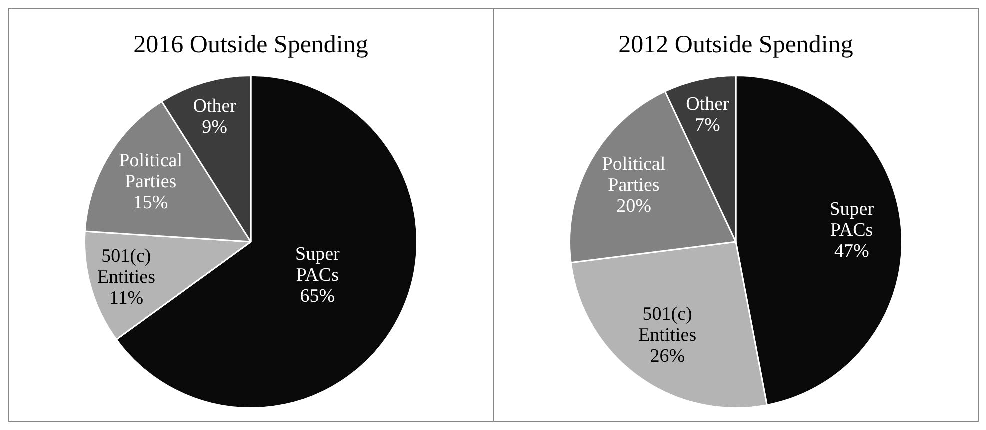 The height and width of the screenshot is (430, 986). What do you see at coordinates (126, 299) in the screenshot?
I see `data-label: 11%` at bounding box center [126, 299].